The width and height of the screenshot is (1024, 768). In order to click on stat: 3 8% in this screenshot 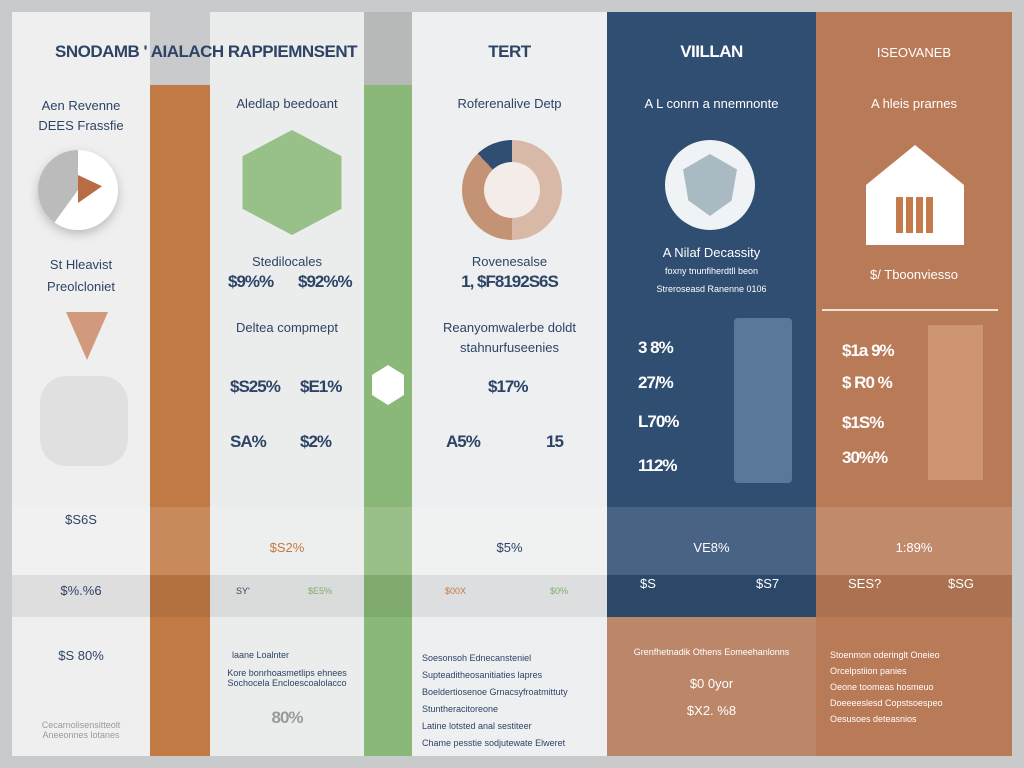, I will do `click(656, 347)`.